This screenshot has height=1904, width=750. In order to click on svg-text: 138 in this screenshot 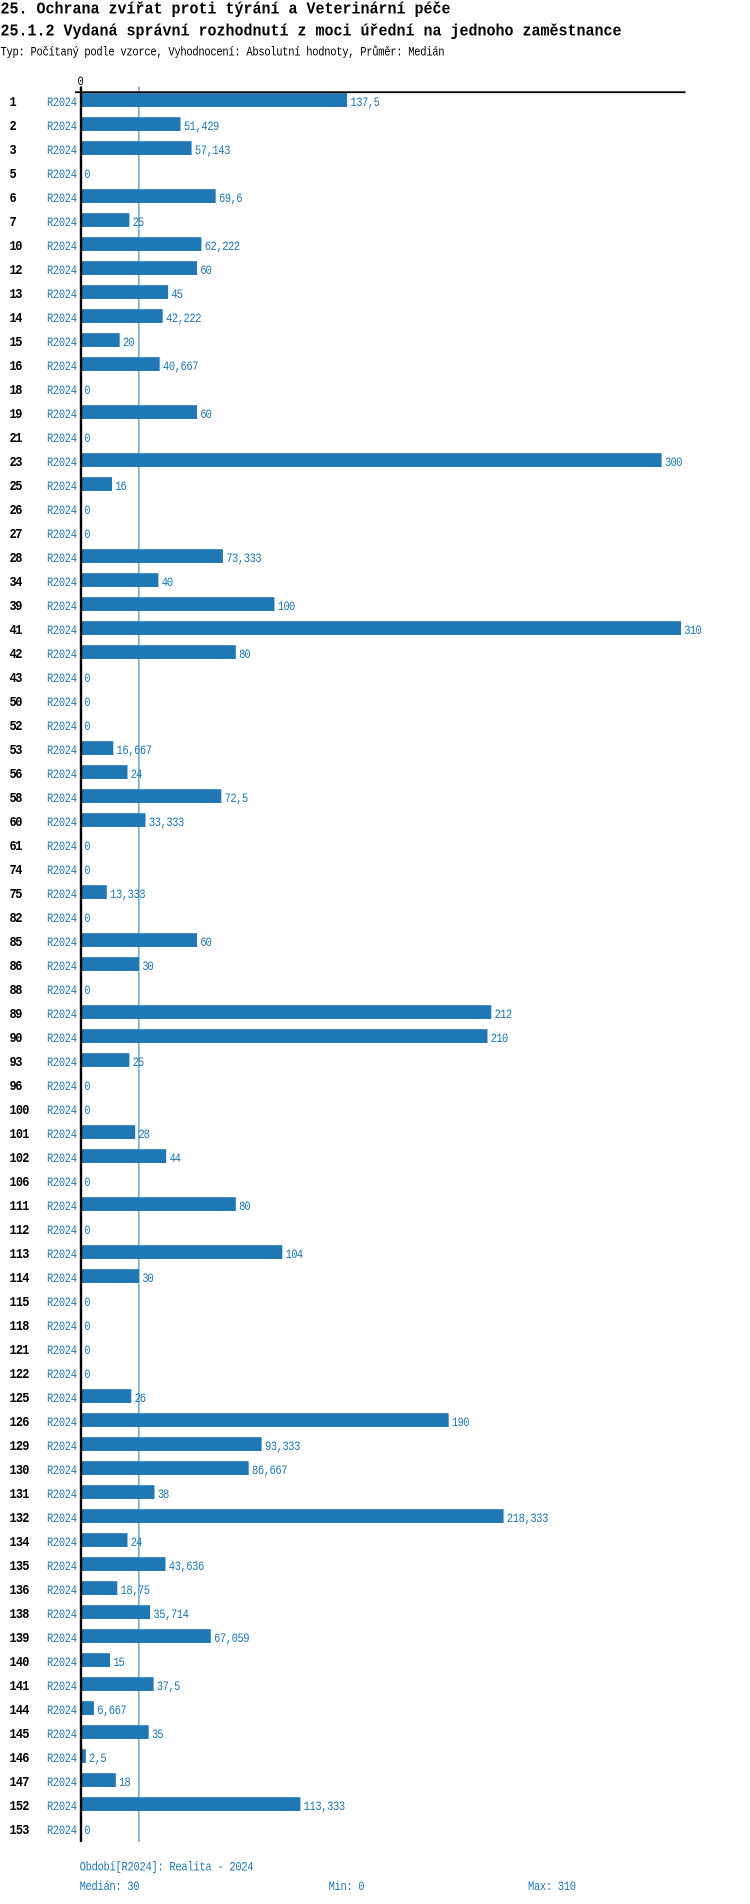, I will do `click(20, 1614)`.